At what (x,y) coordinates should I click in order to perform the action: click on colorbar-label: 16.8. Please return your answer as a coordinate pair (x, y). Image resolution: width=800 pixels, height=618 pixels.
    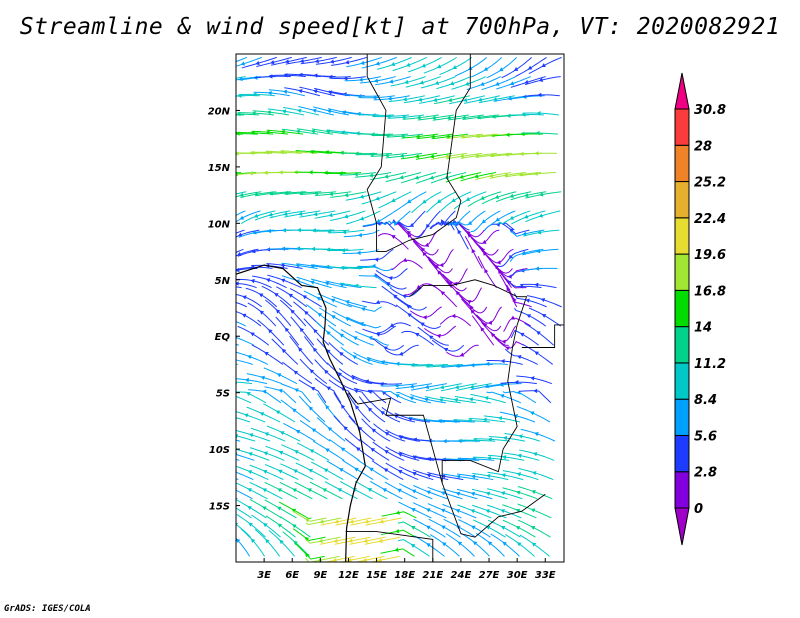
    Looking at the image, I should click on (710, 291).